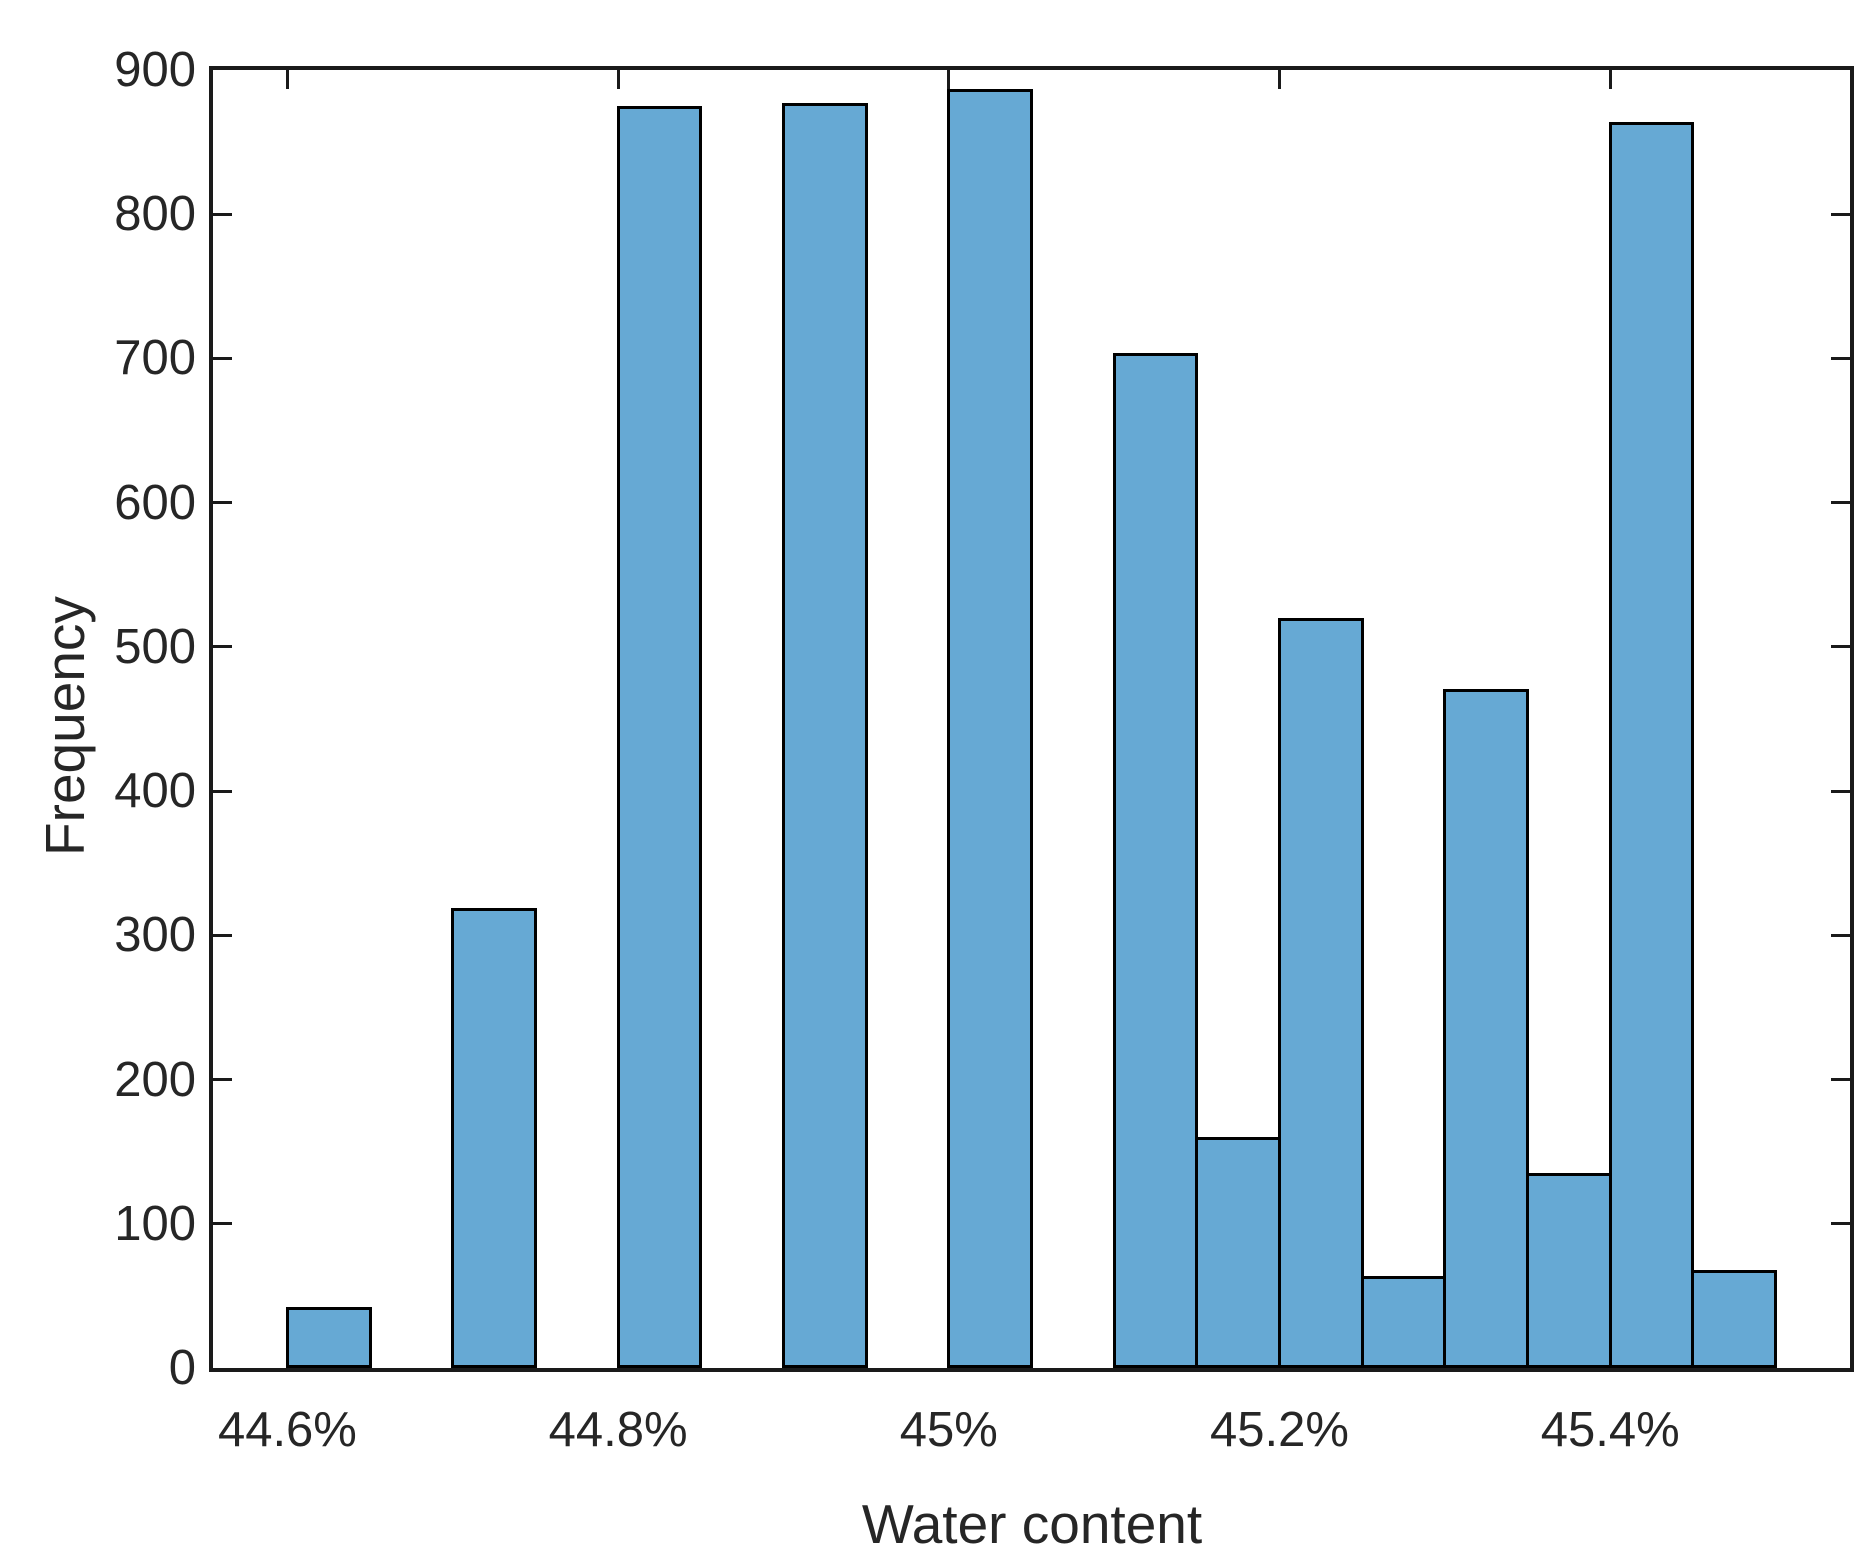 This screenshot has height=1555, width=1875. Describe the element at coordinates (287, 1430) in the screenshot. I see `x-tick-label: 44.6%` at that location.